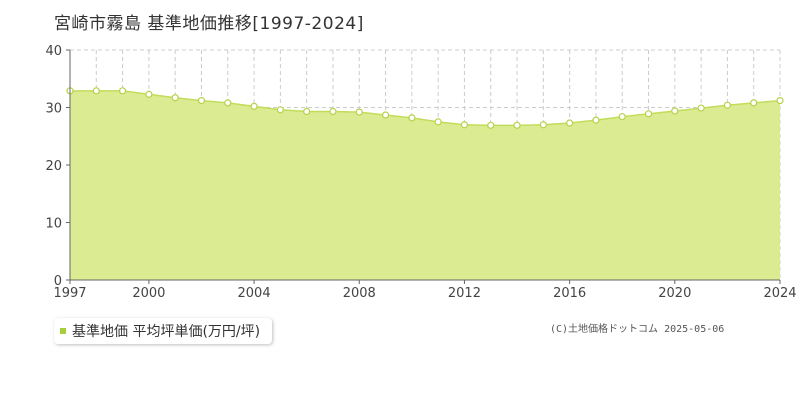 This screenshot has width=800, height=400. I want to click on series-markers, so click(425, 108).